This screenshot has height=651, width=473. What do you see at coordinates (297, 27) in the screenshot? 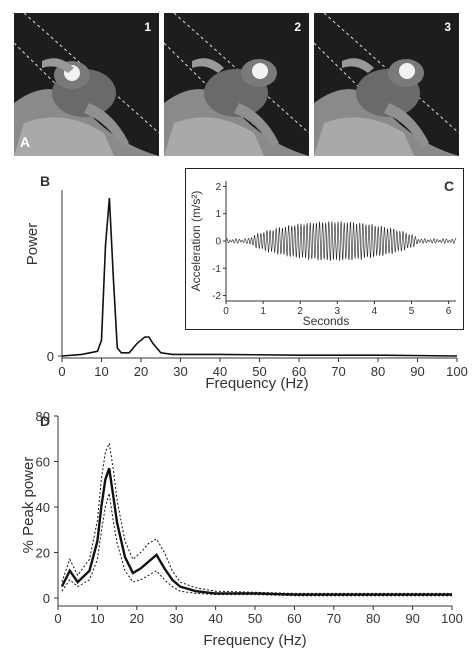
I see `frame-number: 2` at bounding box center [297, 27].